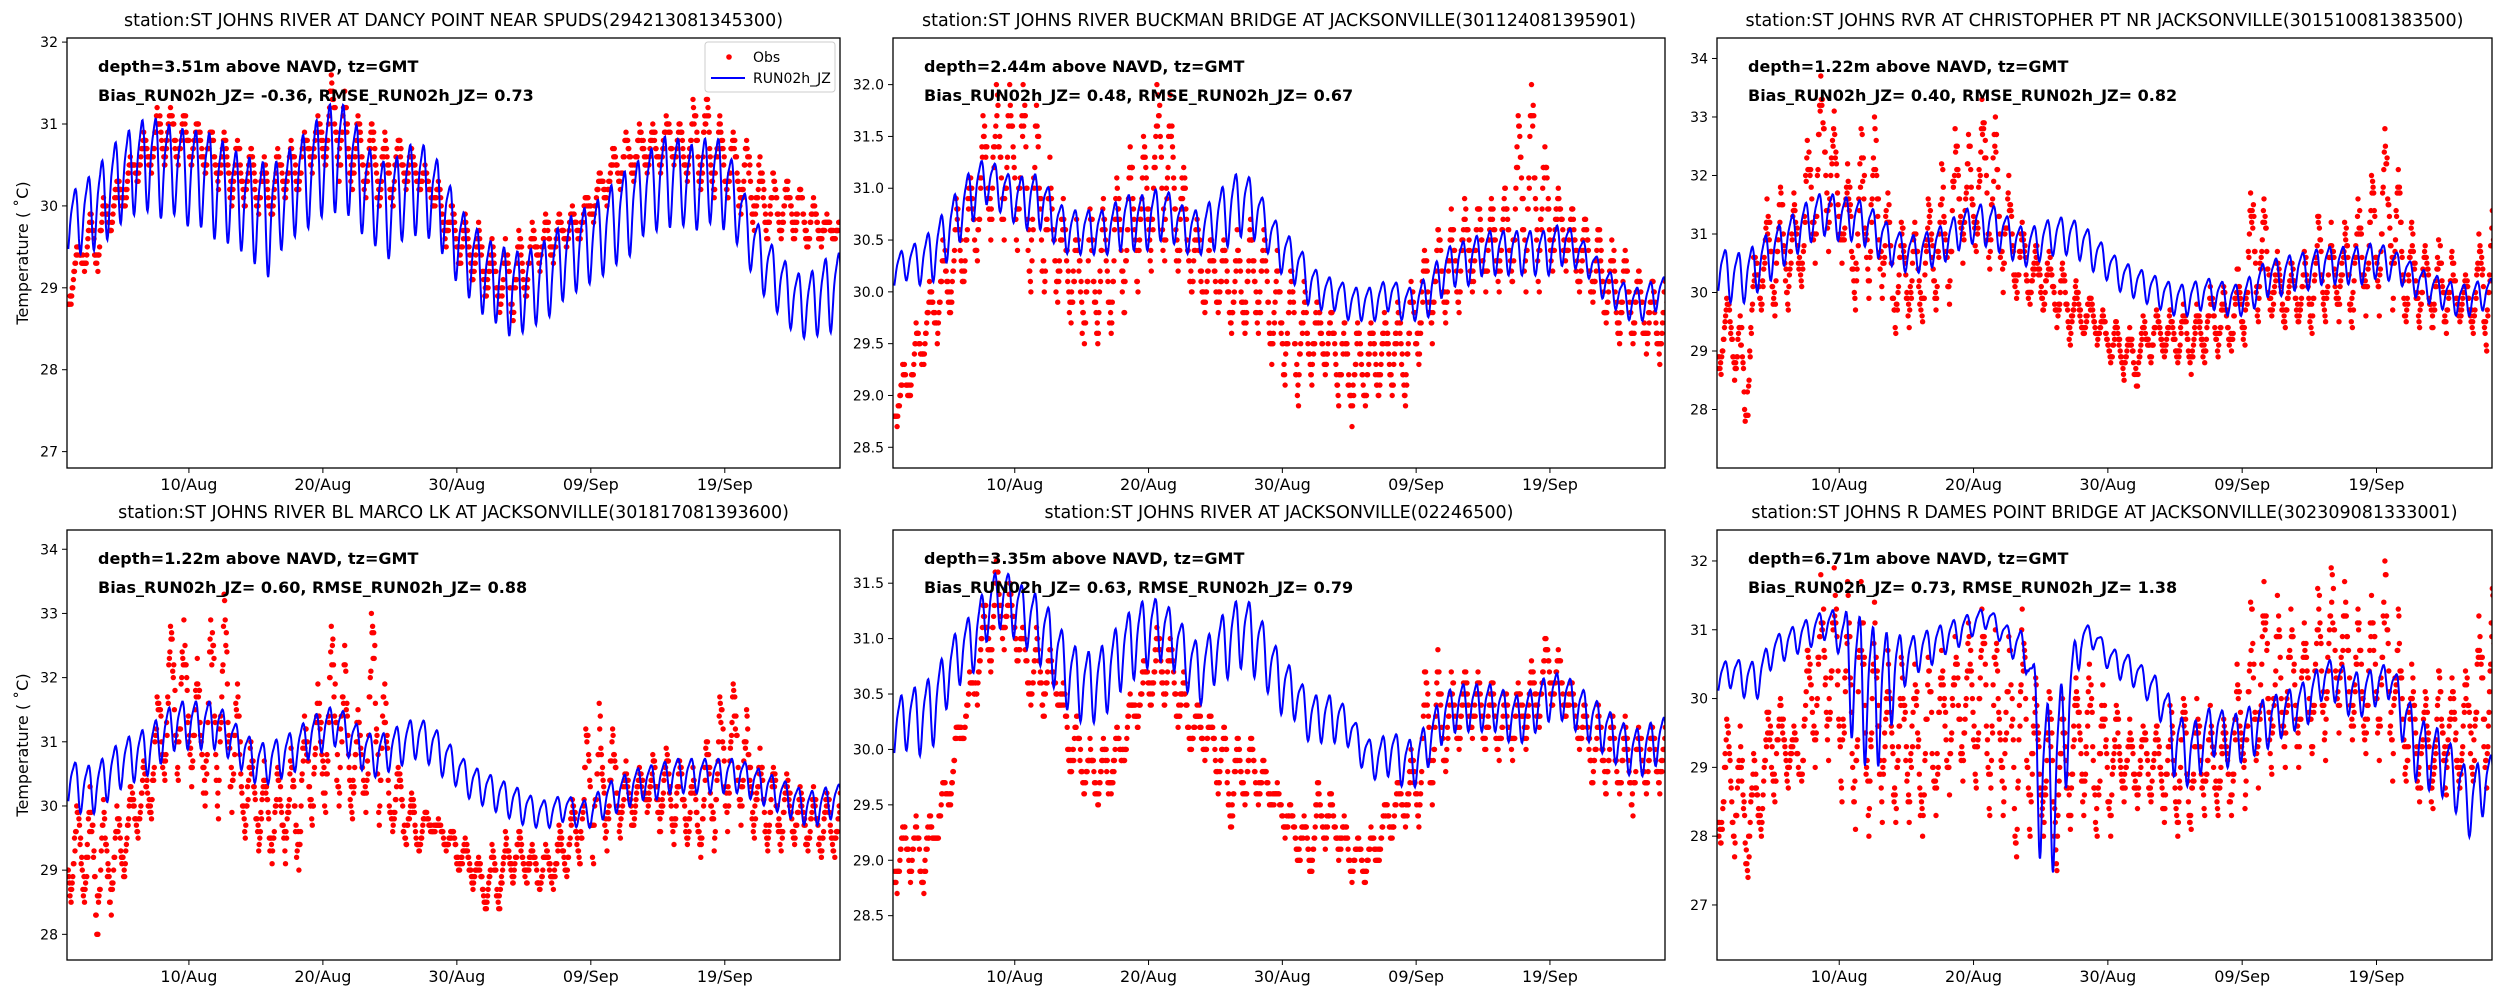 The image size is (2500, 1000). I want to click on x-tick-label: 20/Aug, so click(1973, 484).